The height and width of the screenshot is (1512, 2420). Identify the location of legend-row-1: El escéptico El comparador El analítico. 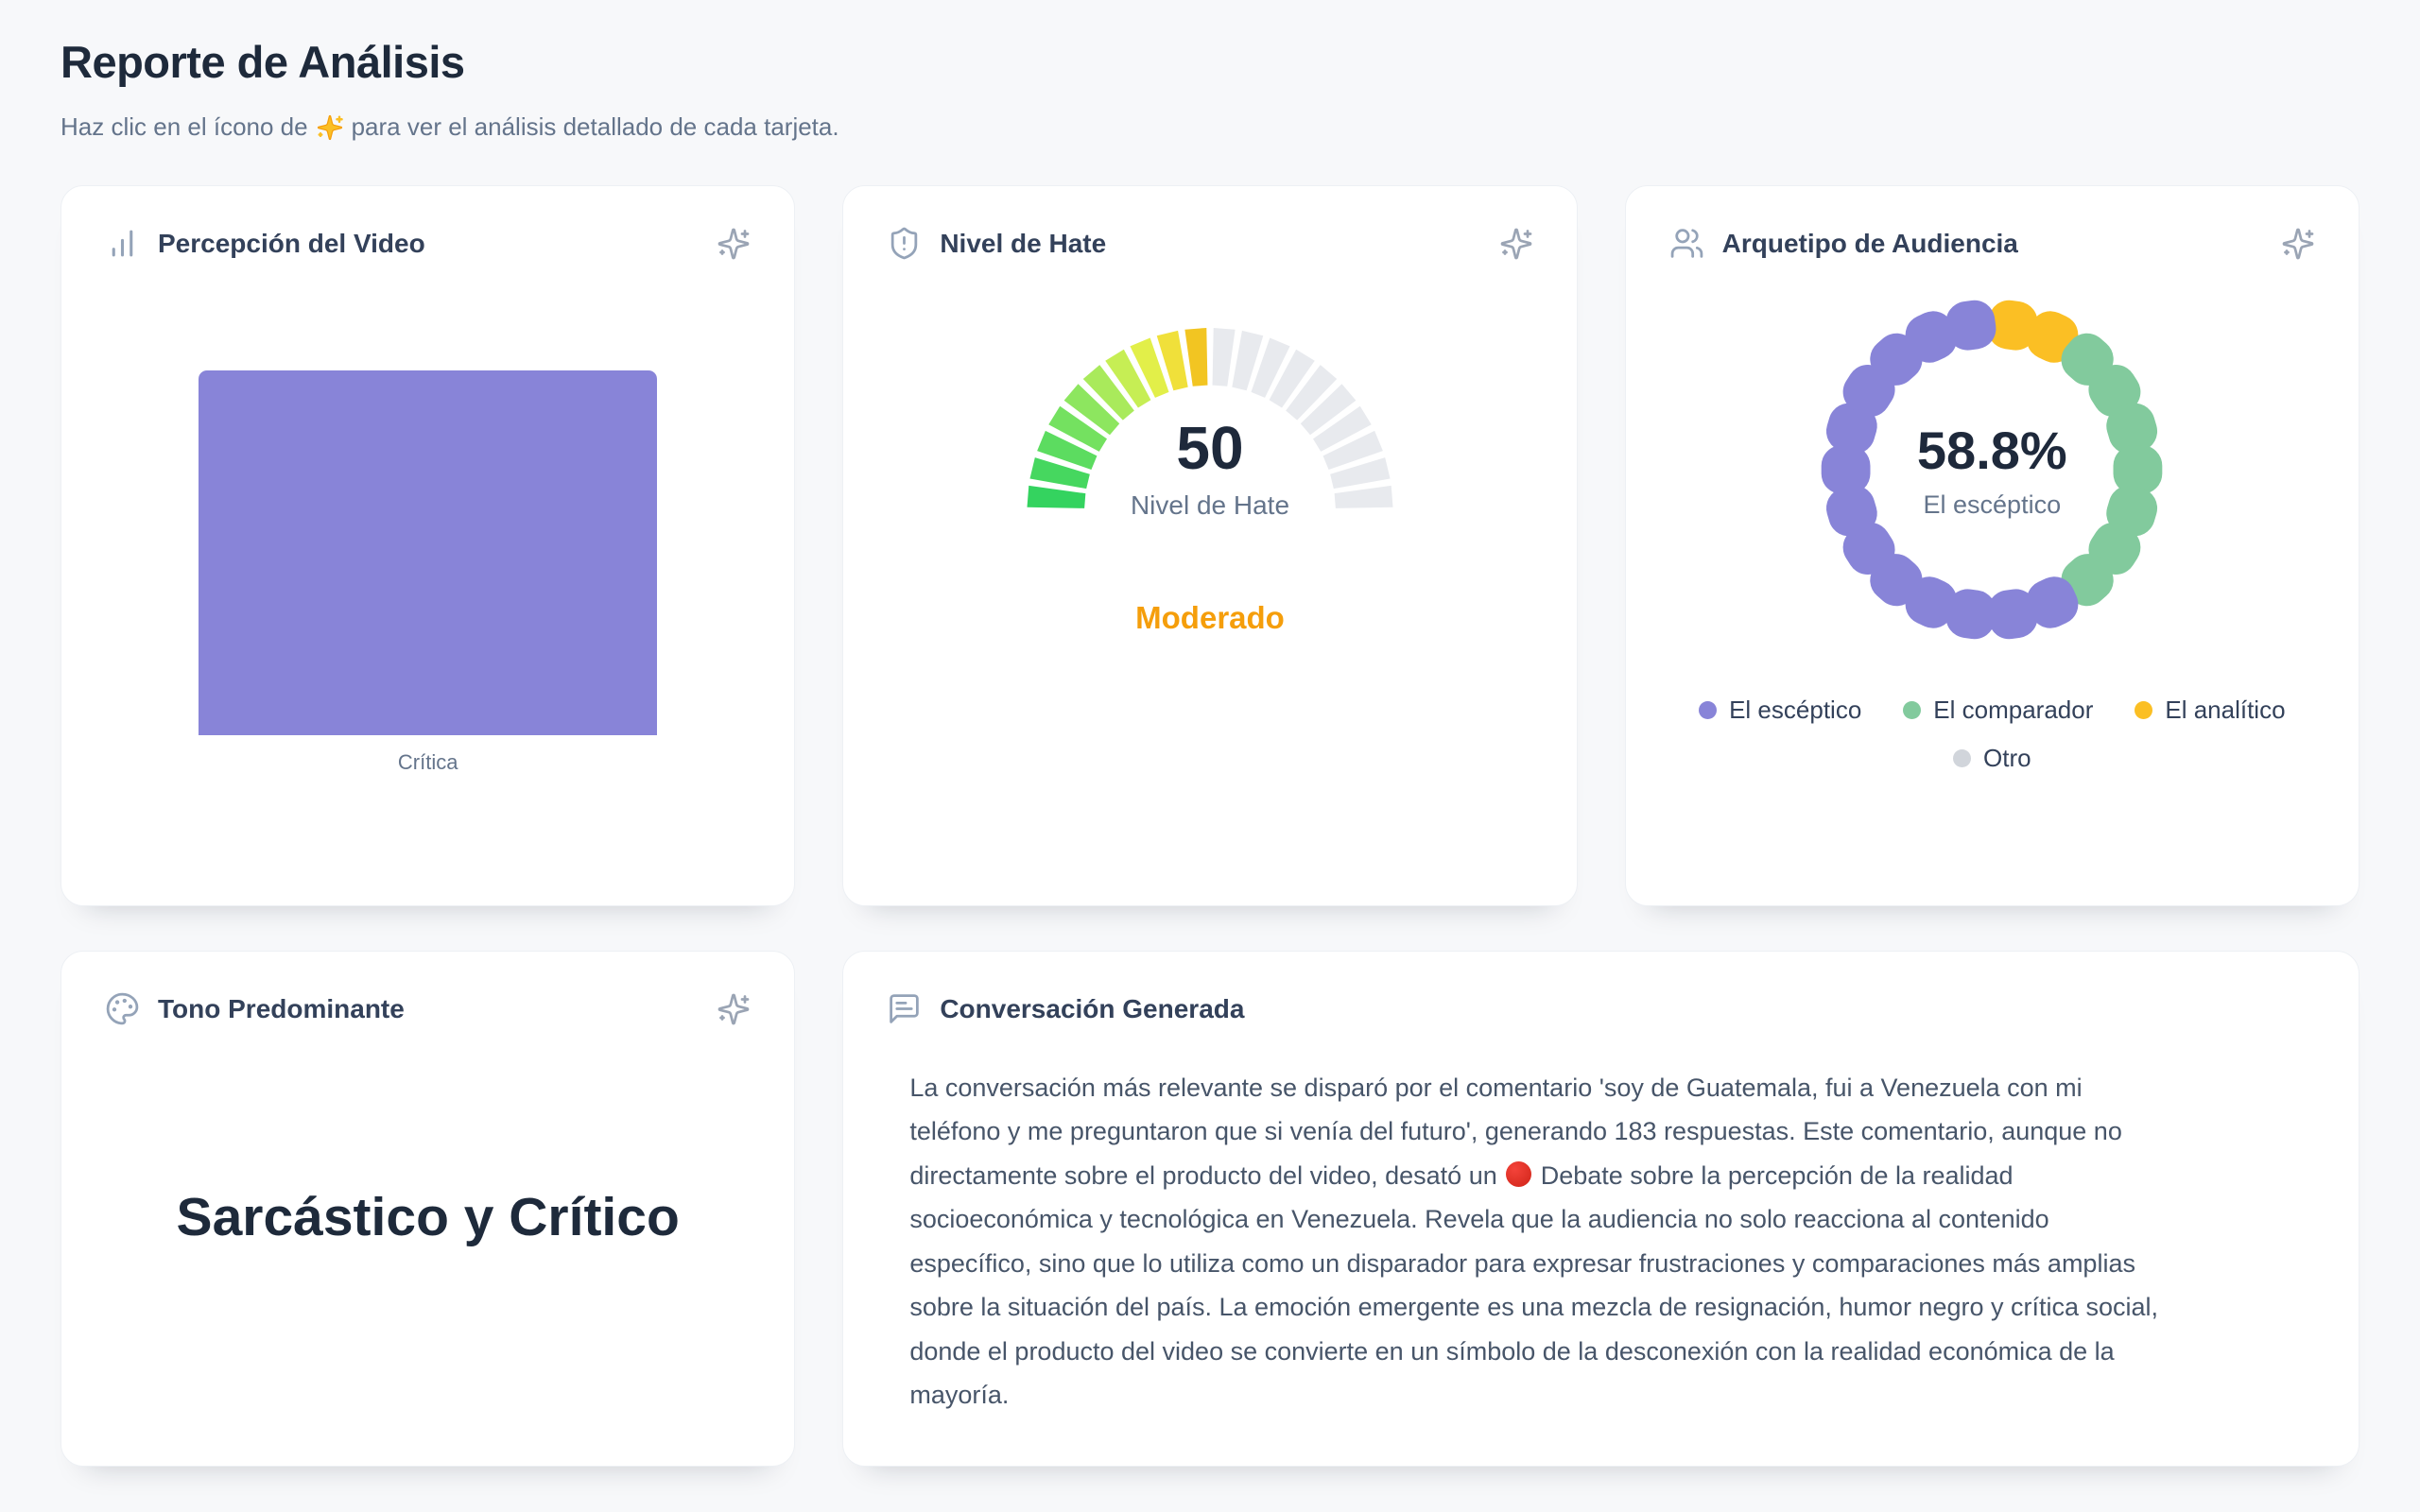
(1992, 710).